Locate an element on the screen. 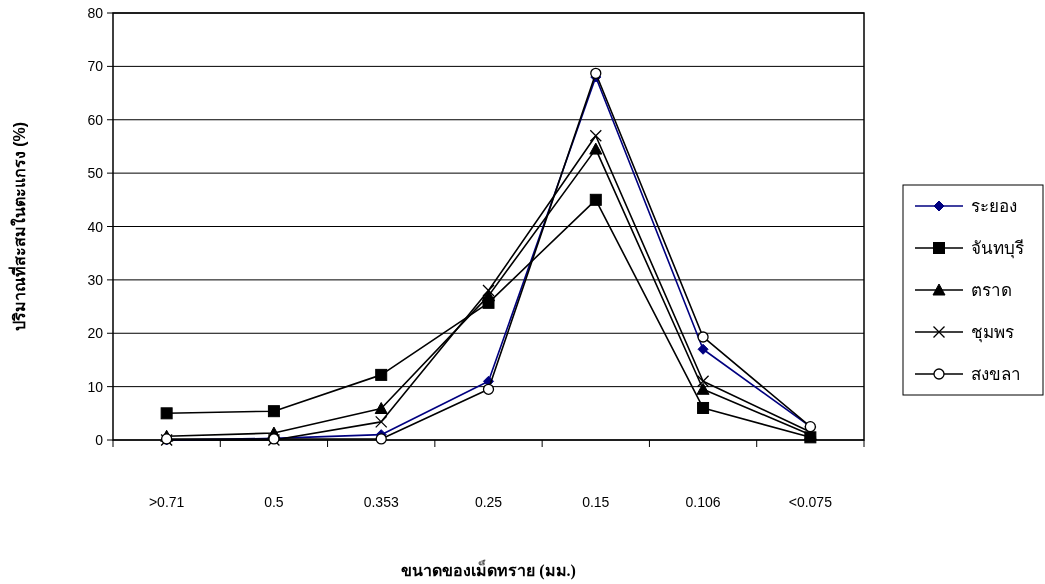 Image resolution: width=1045 pixels, height=584 pixels. x-tick-label: 0.353 is located at coordinates (381, 502).